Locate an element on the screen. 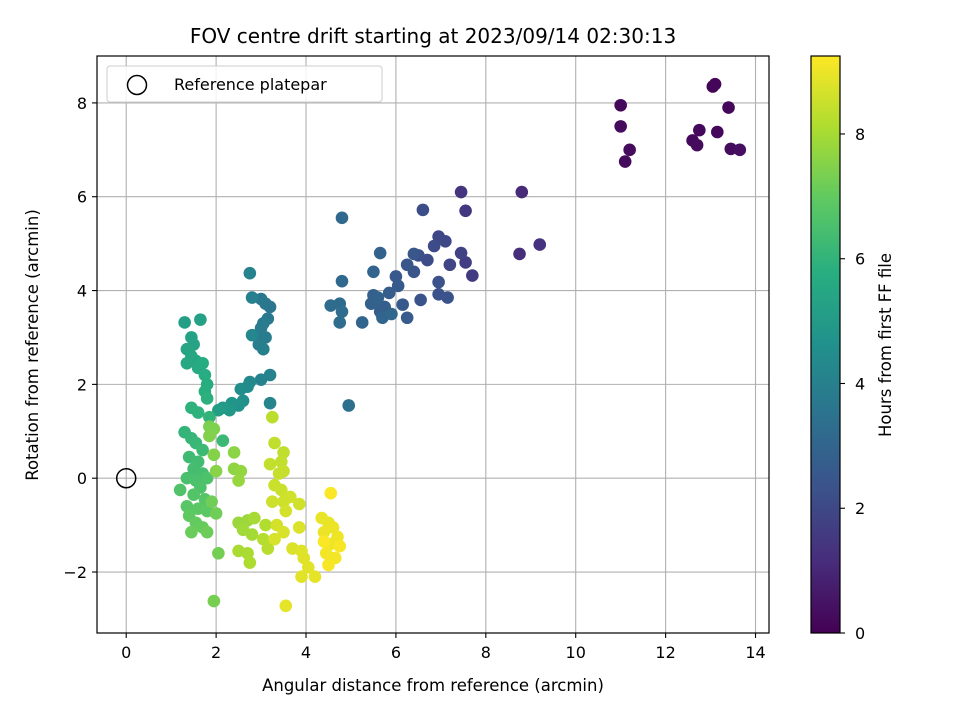  legend-label: Reference platepar is located at coordinates (250, 84).